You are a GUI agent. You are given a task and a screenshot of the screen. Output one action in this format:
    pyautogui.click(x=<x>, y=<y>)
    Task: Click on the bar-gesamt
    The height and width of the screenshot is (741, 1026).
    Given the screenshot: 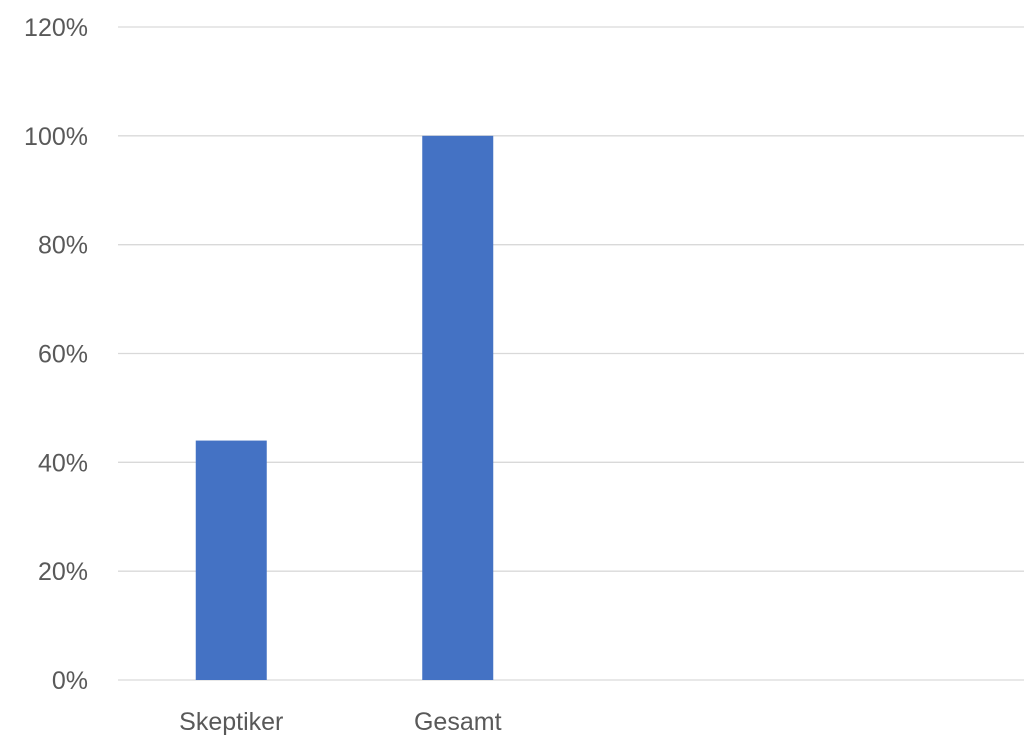 What is the action you would take?
    pyautogui.click(x=458, y=408)
    